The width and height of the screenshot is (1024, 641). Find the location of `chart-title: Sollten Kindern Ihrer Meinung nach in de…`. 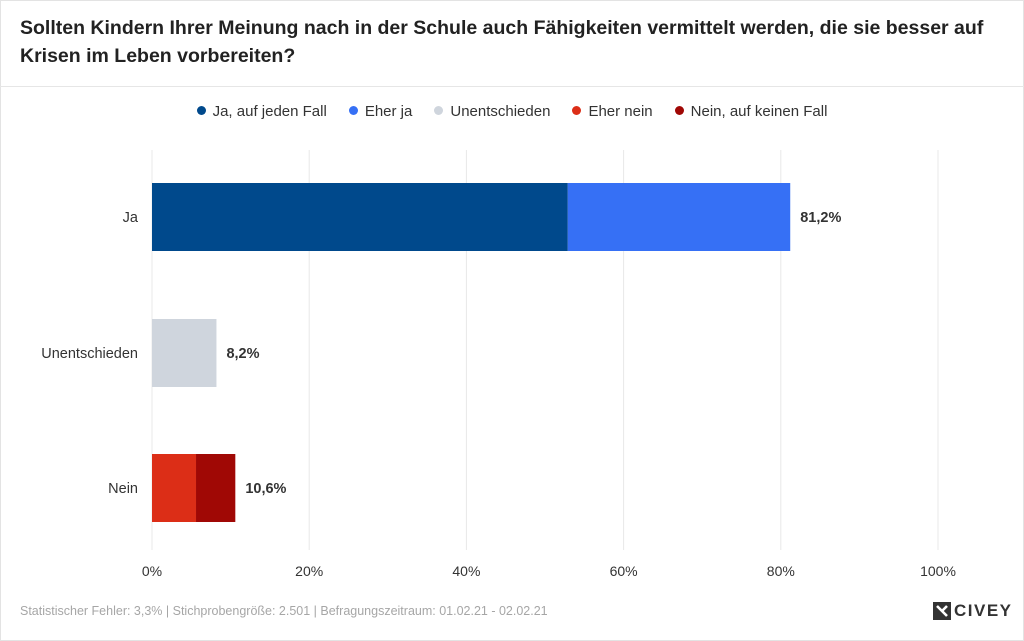

chart-title: Sollten Kindern Ihrer Meinung nach in de… is located at coordinates (502, 42).